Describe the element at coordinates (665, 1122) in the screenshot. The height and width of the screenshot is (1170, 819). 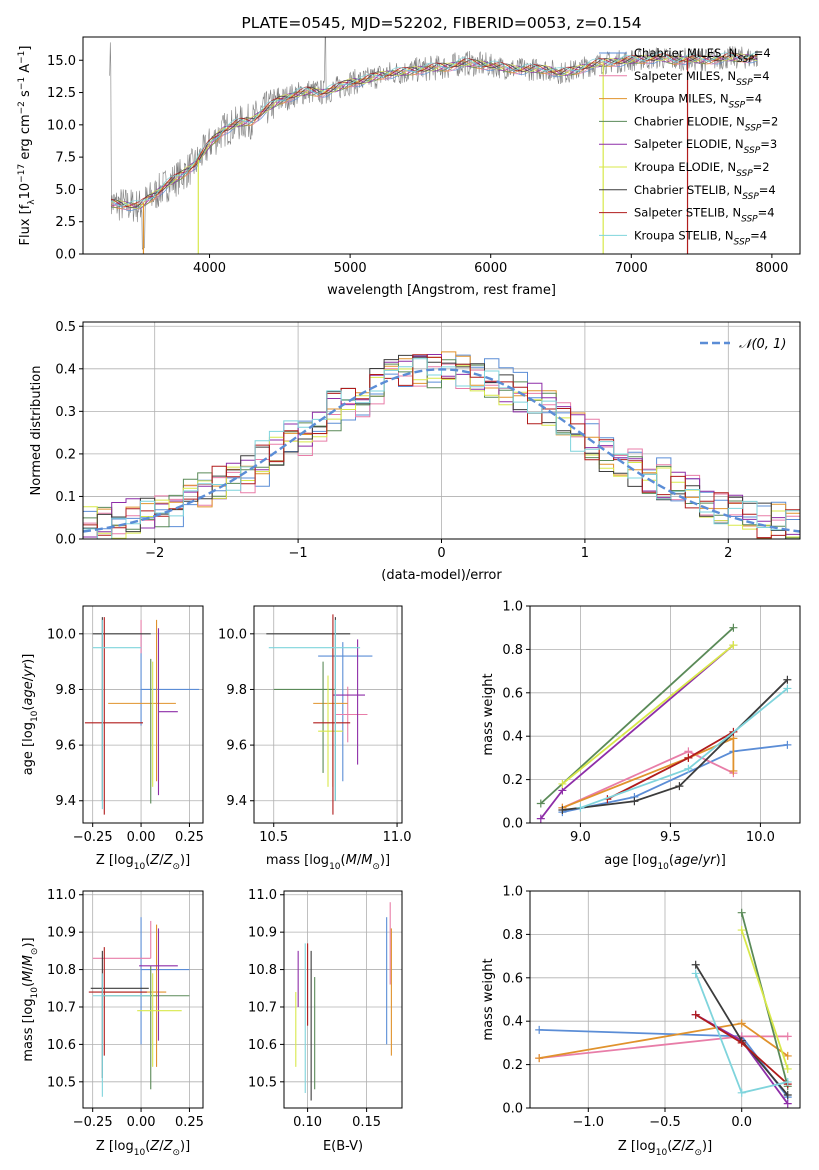
I see `x-tick-label: −0.5` at that location.